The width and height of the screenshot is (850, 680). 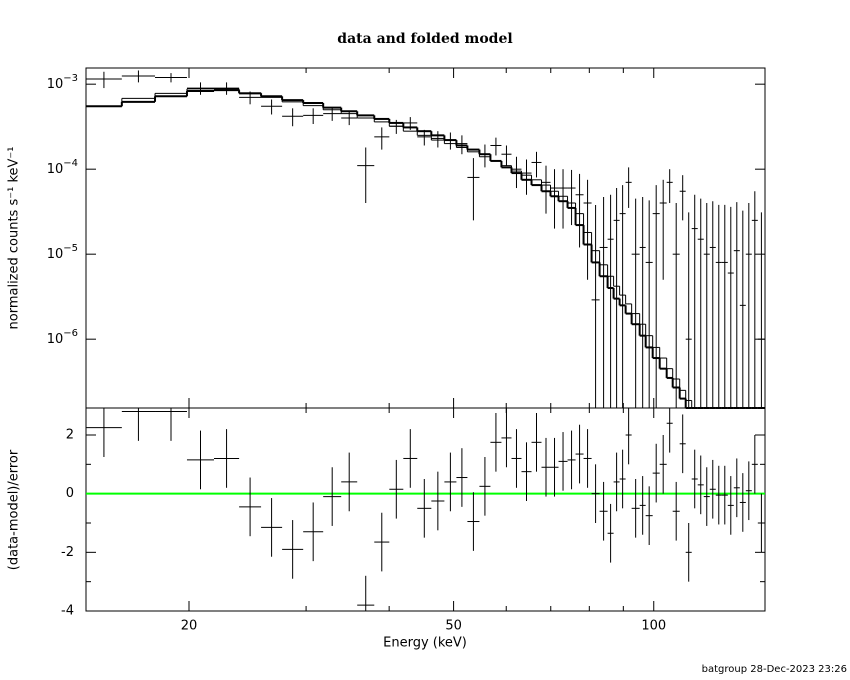 What do you see at coordinates (62, 82) in the screenshot?
I see `y-tick-label: 10⁻³` at bounding box center [62, 82].